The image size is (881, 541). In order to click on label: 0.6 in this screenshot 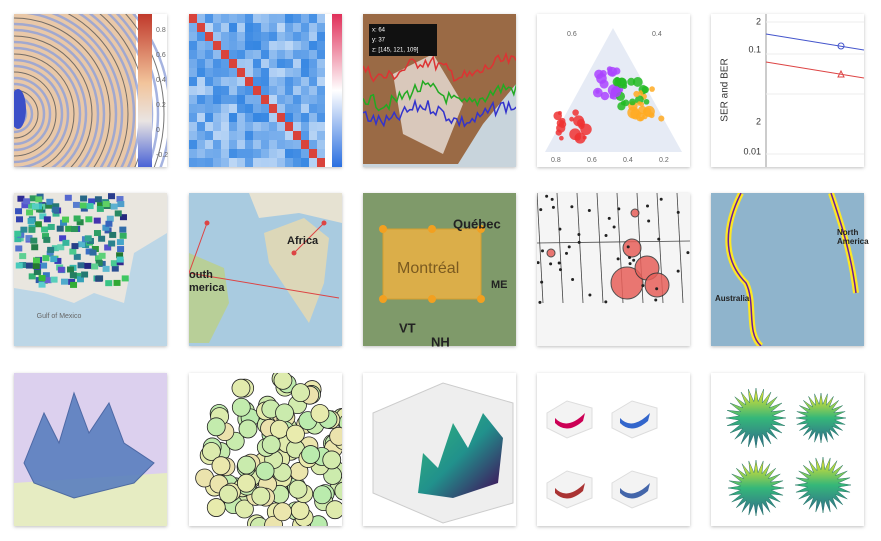, I will do `click(592, 160)`.